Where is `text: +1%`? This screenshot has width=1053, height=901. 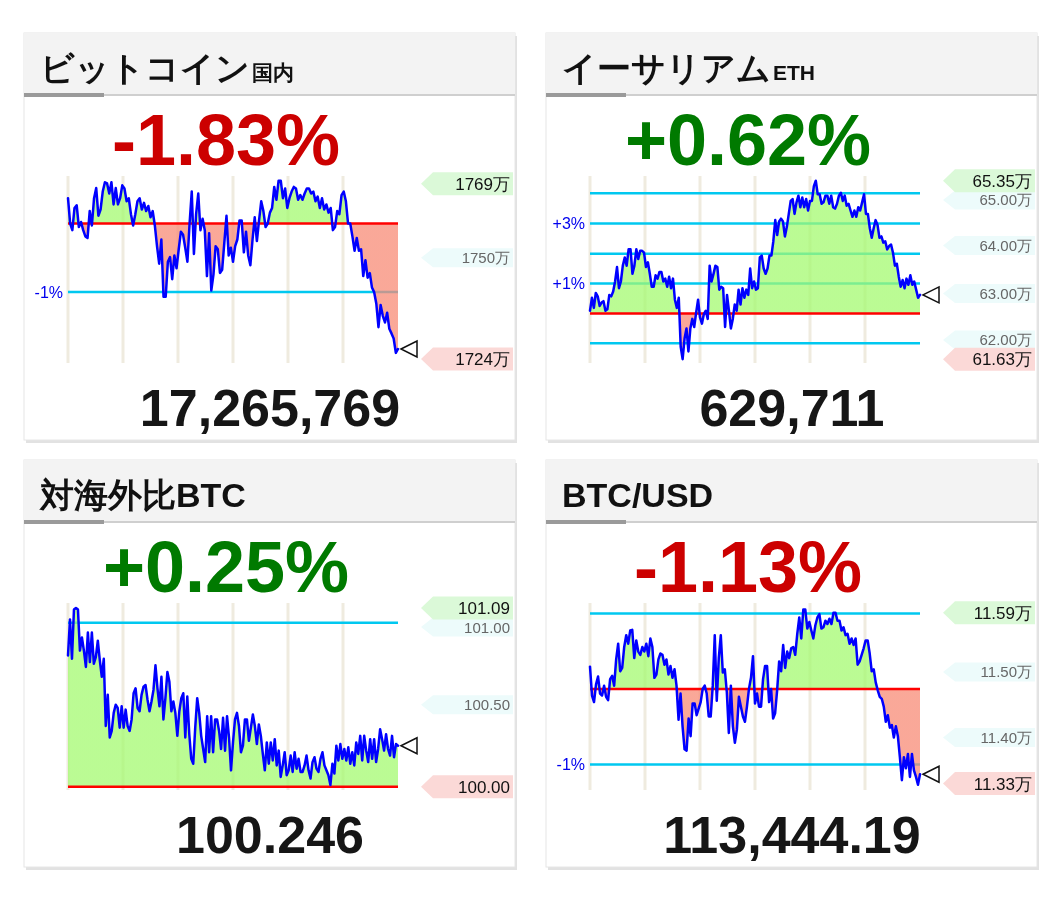 text: +1% is located at coordinates (568, 284).